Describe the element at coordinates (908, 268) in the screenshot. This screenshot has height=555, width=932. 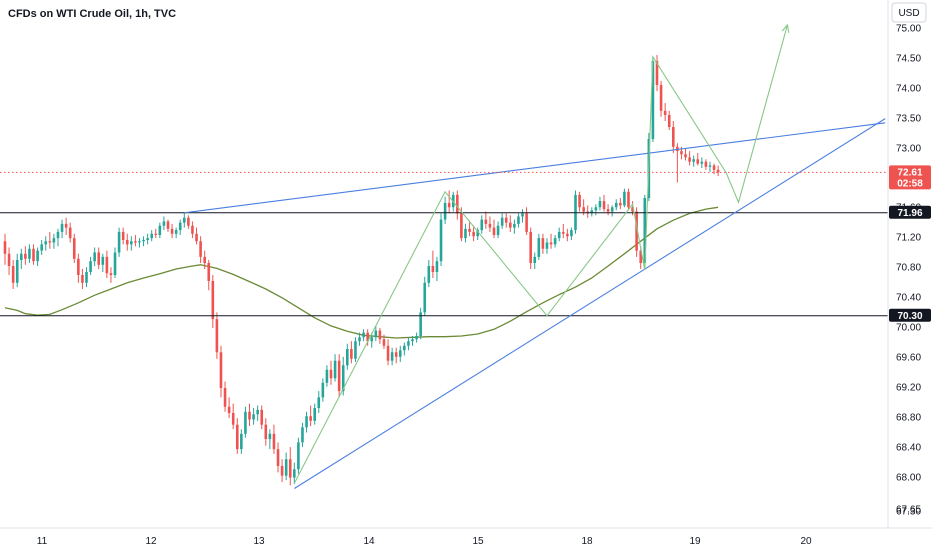
I see `price-tick-label: 70.80` at that location.